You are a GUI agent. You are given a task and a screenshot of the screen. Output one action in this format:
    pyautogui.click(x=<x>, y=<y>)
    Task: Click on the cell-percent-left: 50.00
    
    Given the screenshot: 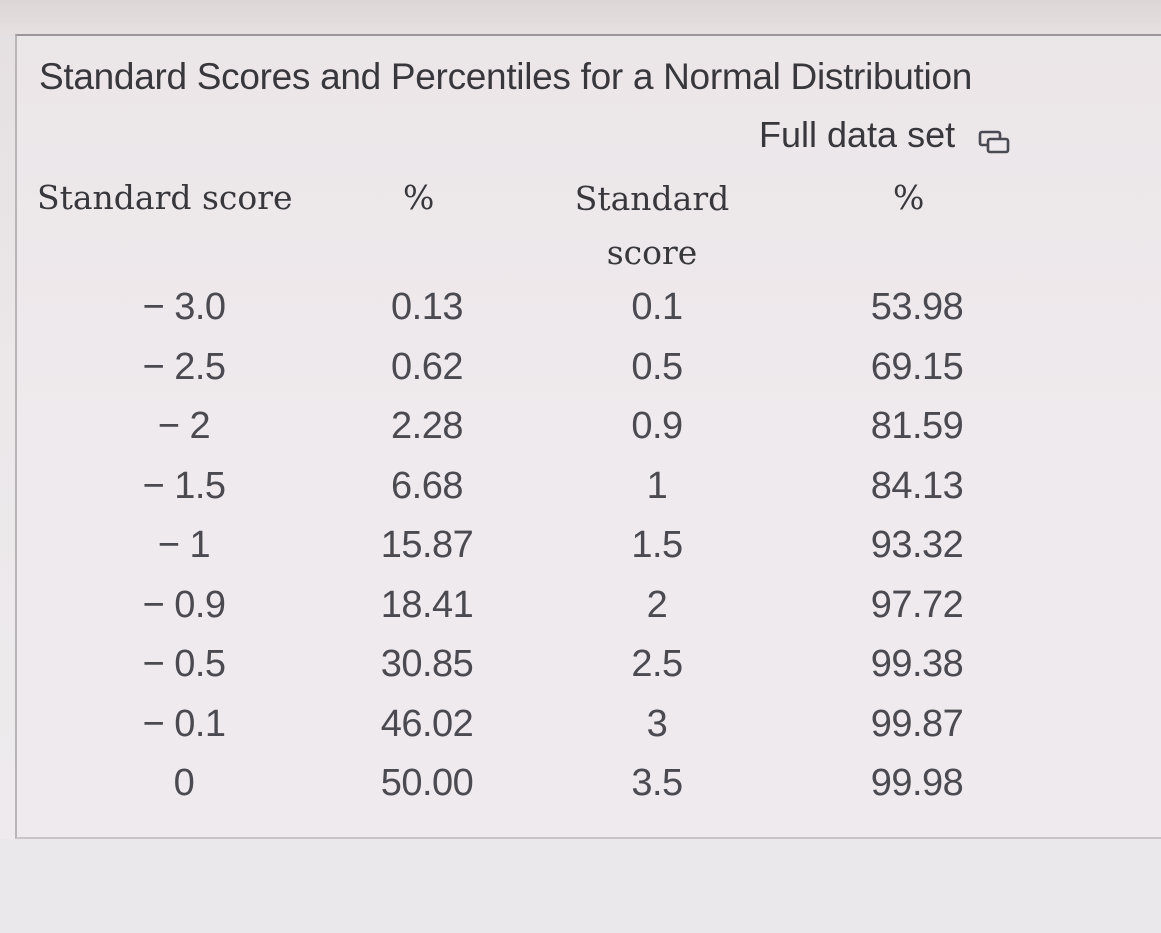 What is the action you would take?
    pyautogui.click(x=427, y=783)
    